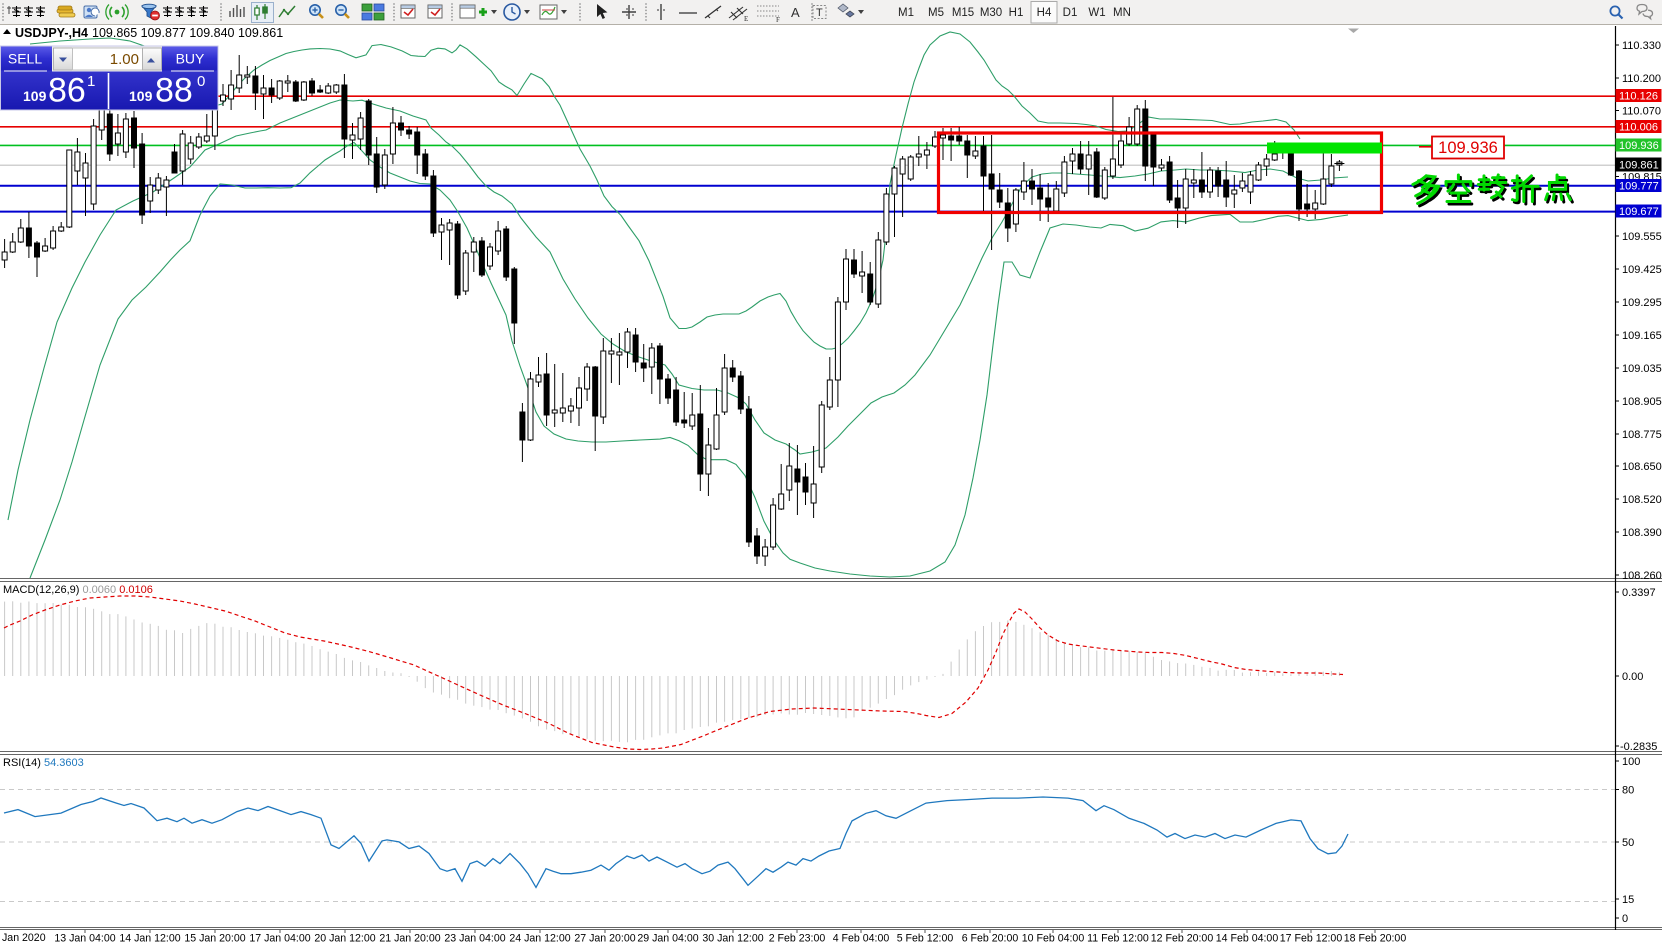  I want to click on svg-text: 110.126, so click(1638, 97).